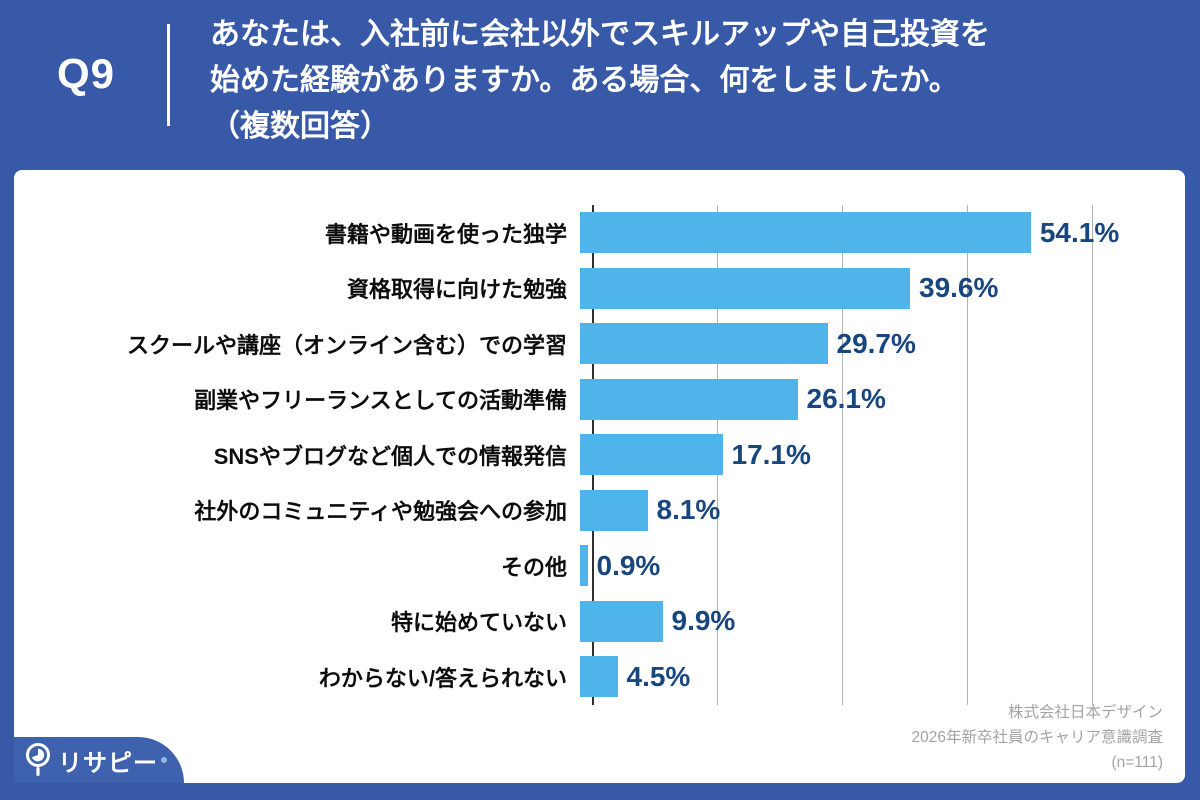 The width and height of the screenshot is (1200, 800). I want to click on chart-row: 特に始めていない 9.9%, so click(599, 622).